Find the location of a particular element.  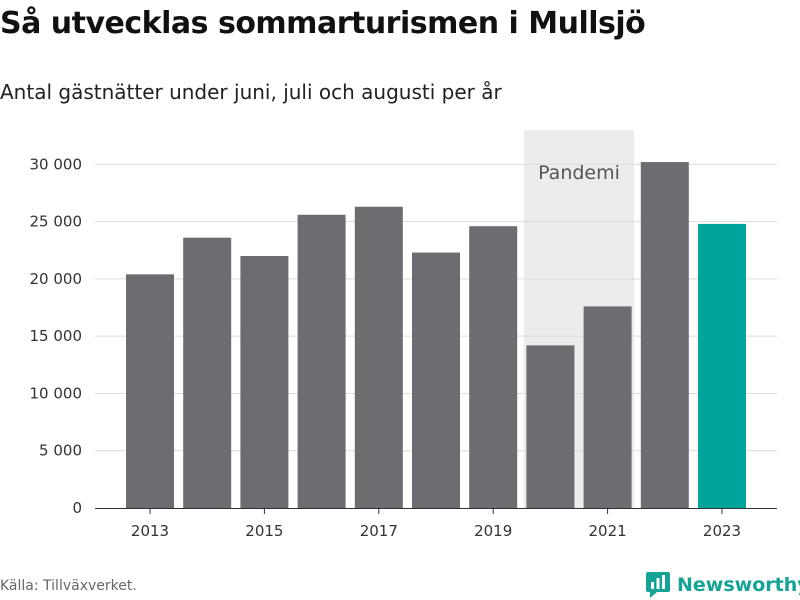

x-tick-label: 2015 is located at coordinates (264, 531).